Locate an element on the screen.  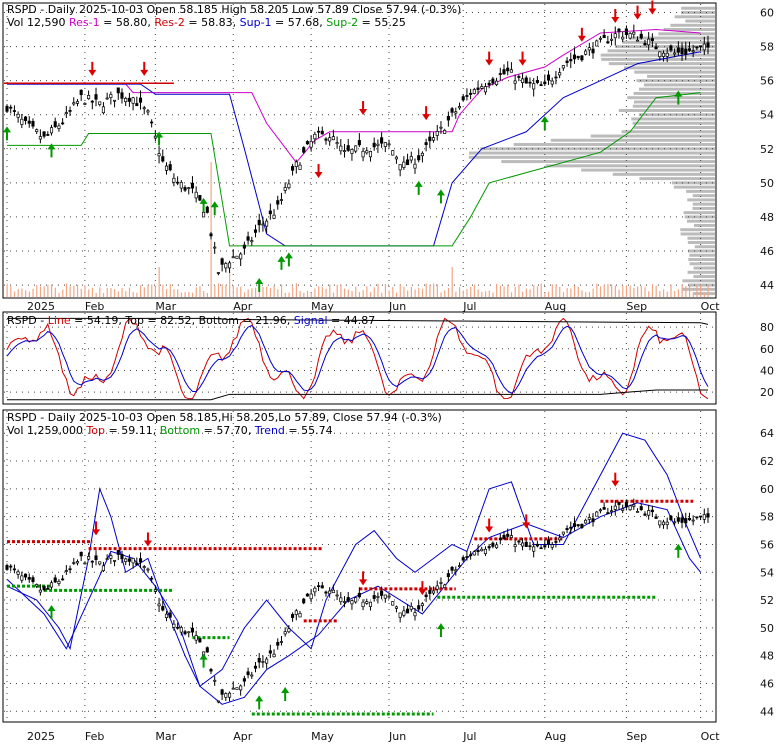
x-tick-label-0: 2025 is located at coordinates (41, 736).